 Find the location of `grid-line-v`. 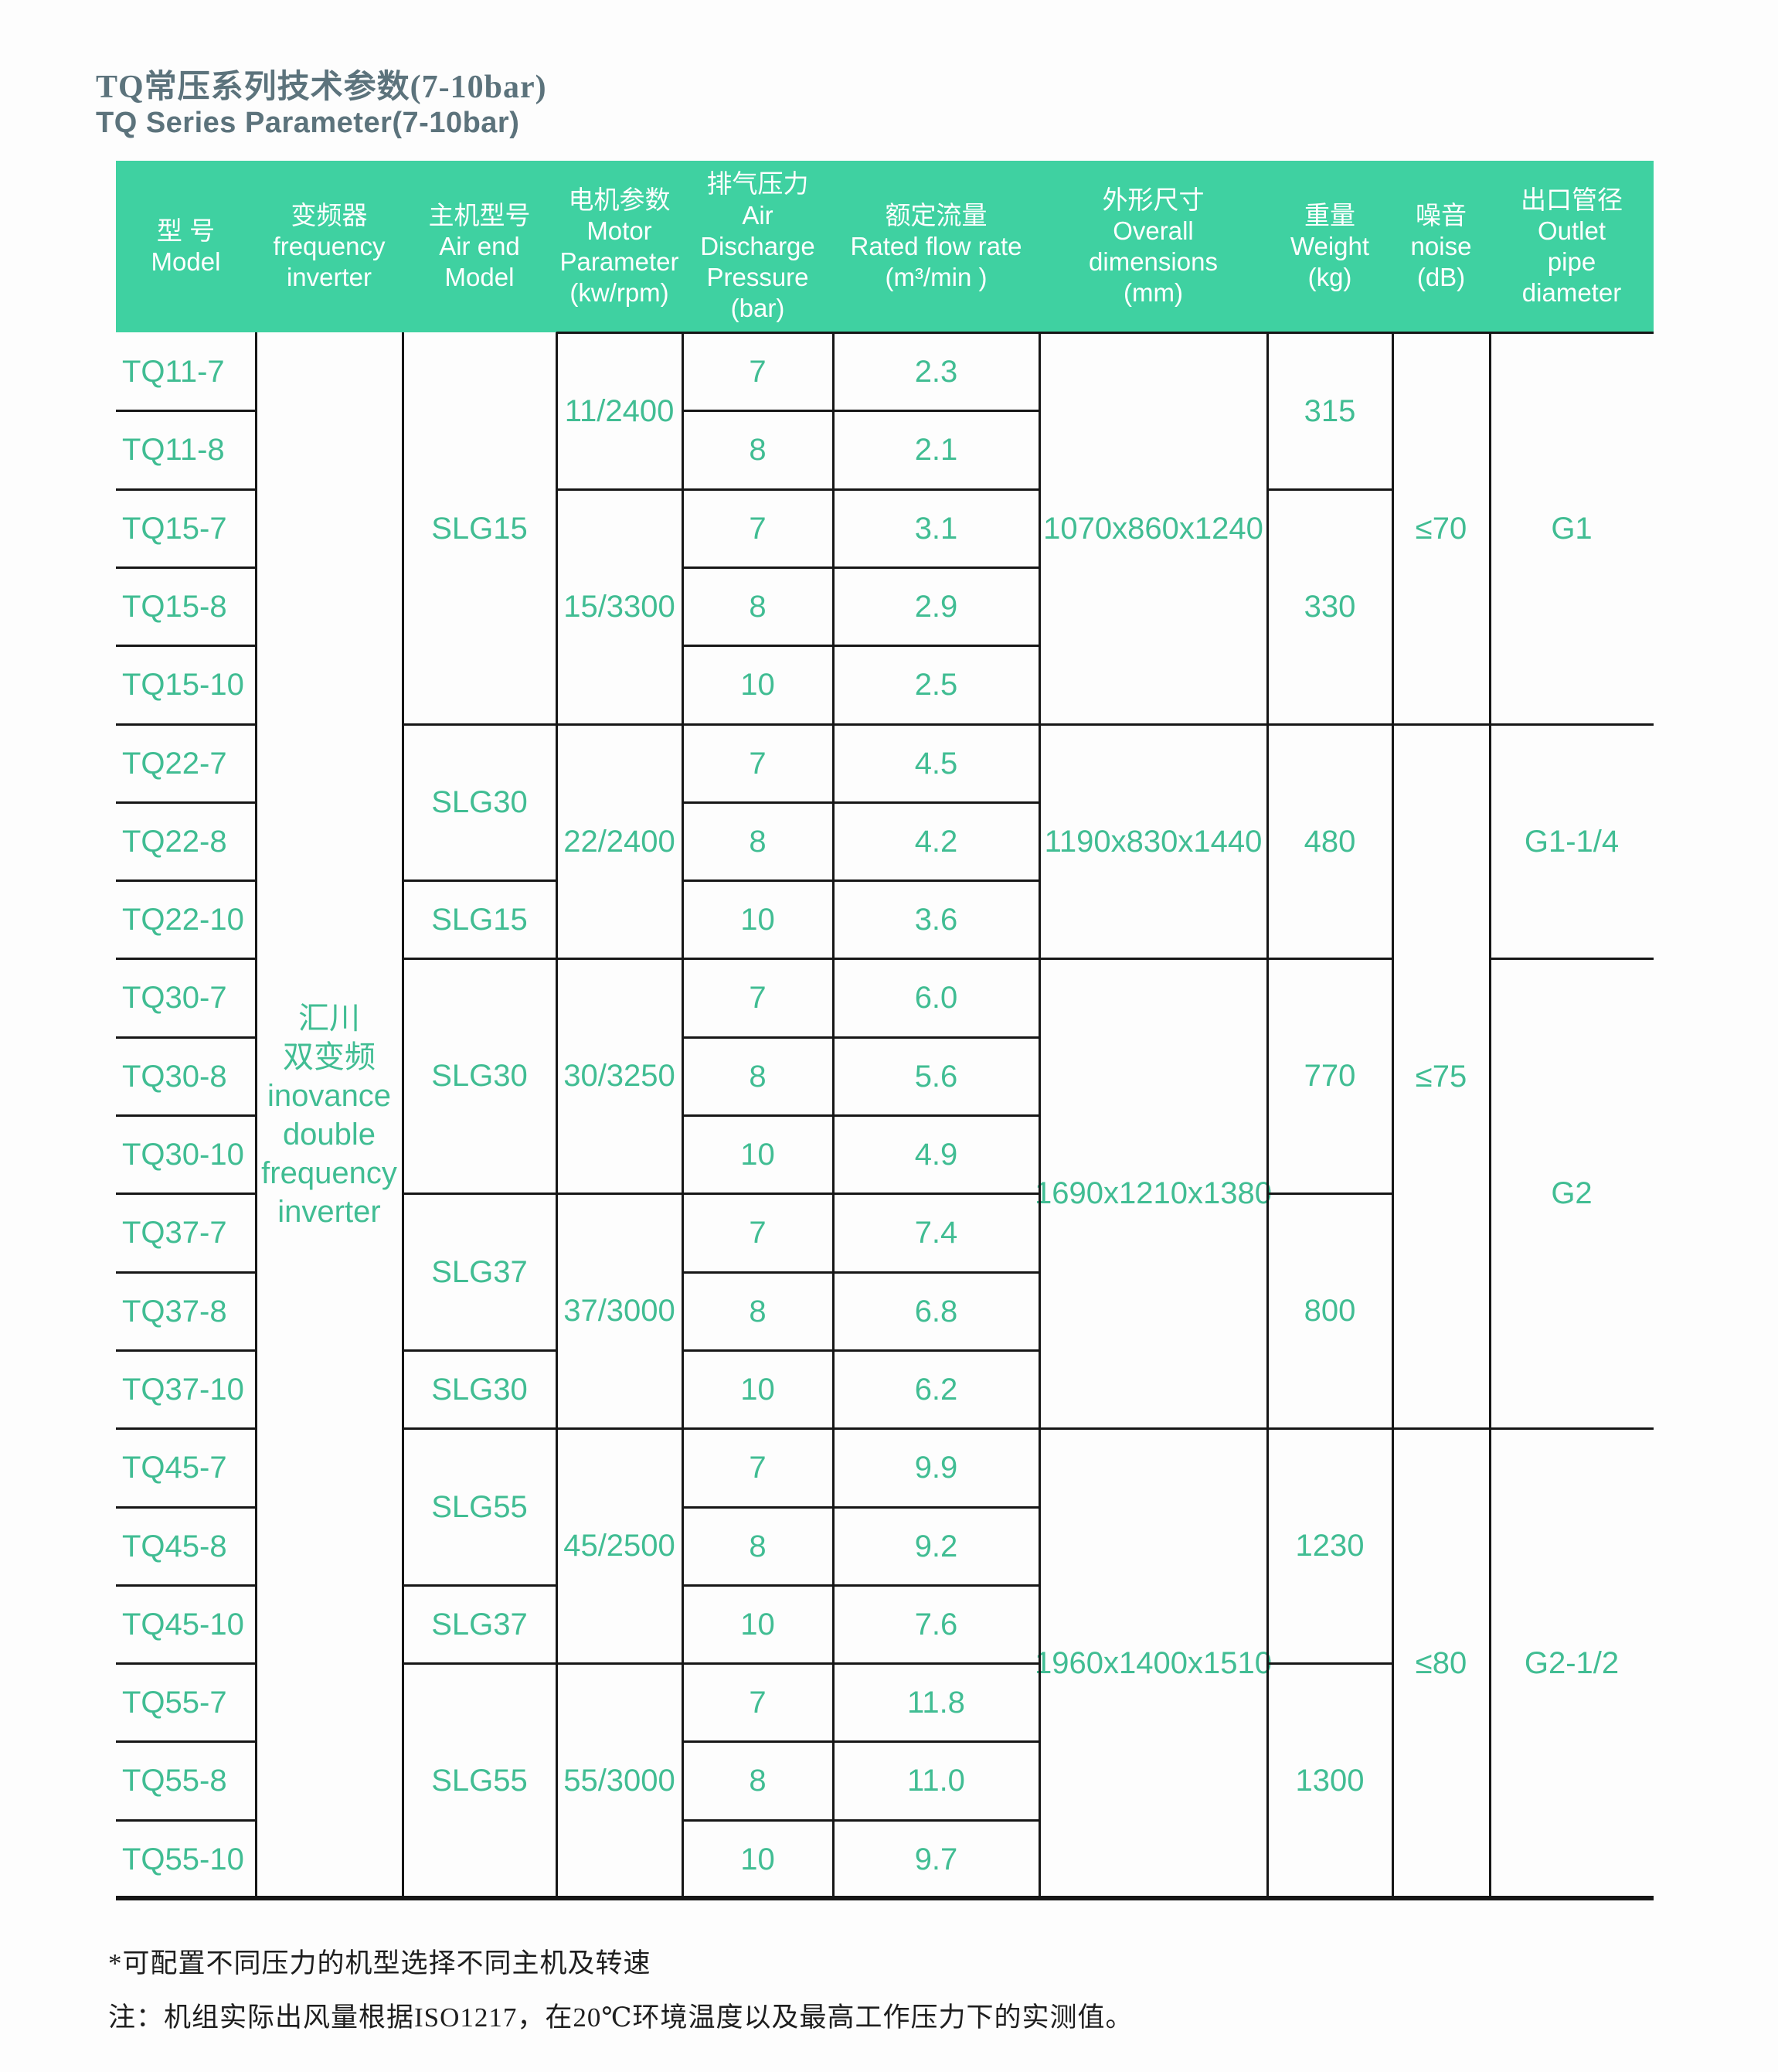

grid-line-v is located at coordinates (1267, 1115).